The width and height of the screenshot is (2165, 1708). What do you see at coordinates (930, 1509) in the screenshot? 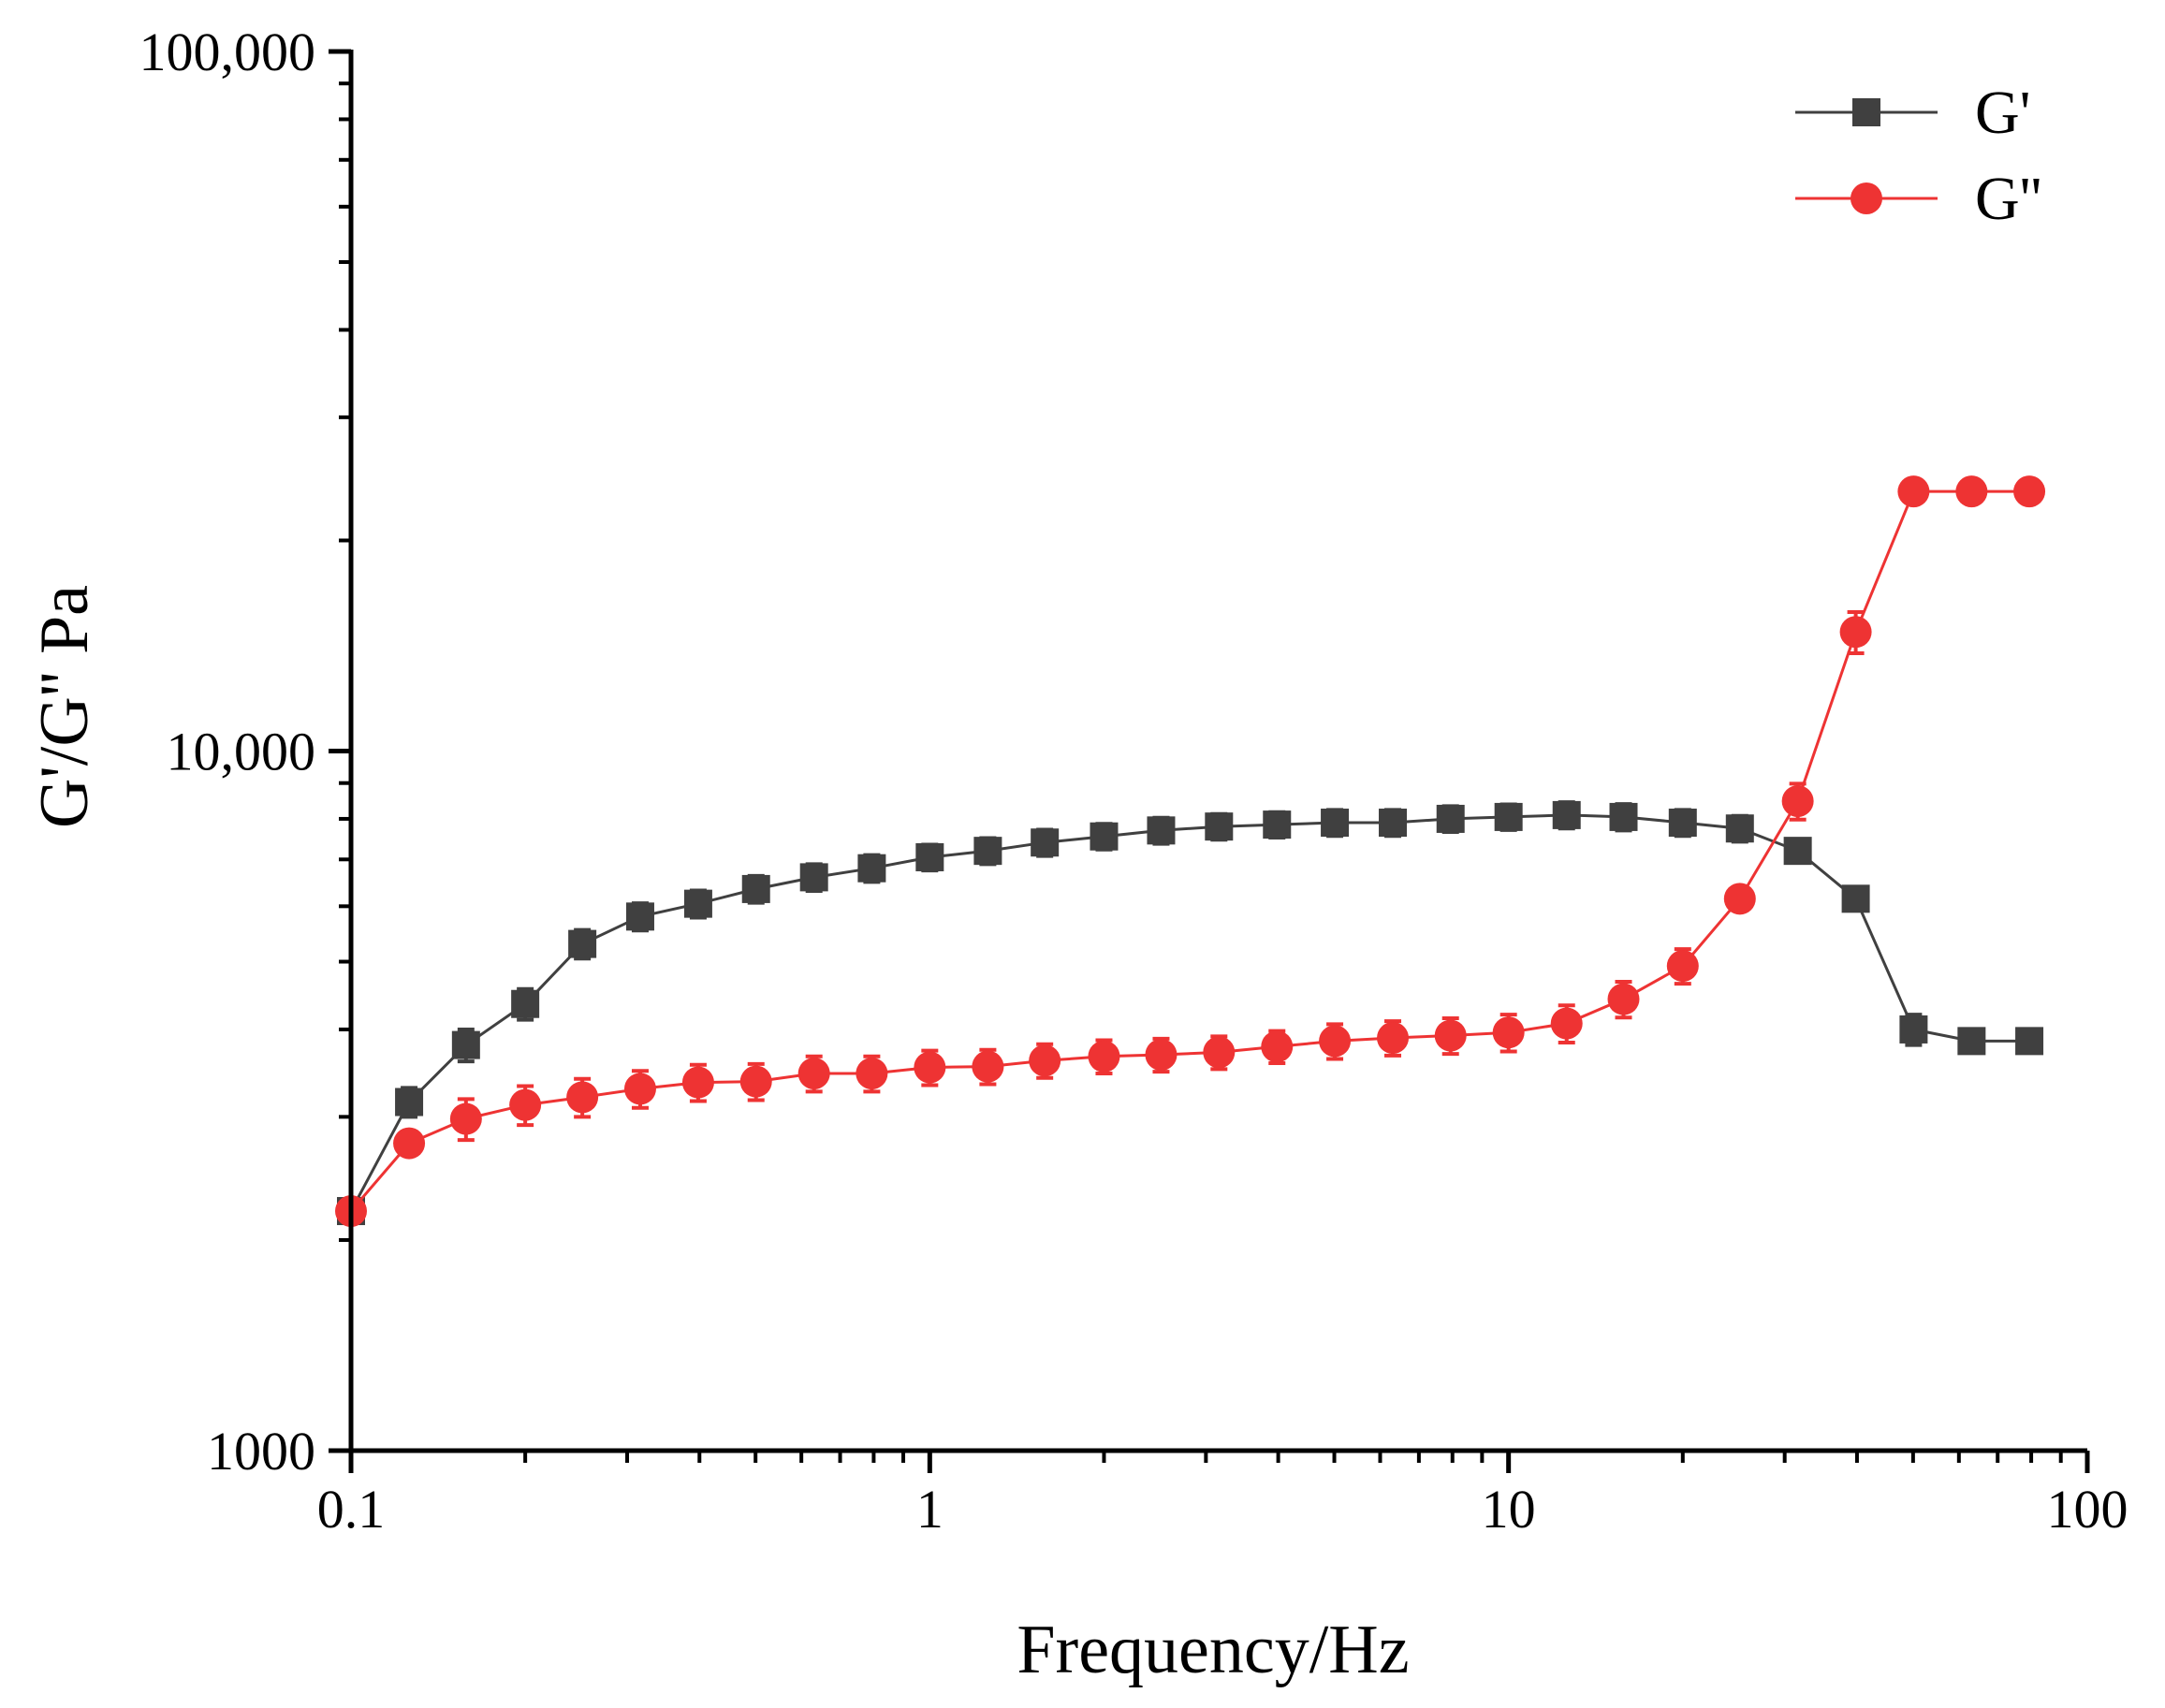
I see `x-tick-label: 1` at bounding box center [930, 1509].